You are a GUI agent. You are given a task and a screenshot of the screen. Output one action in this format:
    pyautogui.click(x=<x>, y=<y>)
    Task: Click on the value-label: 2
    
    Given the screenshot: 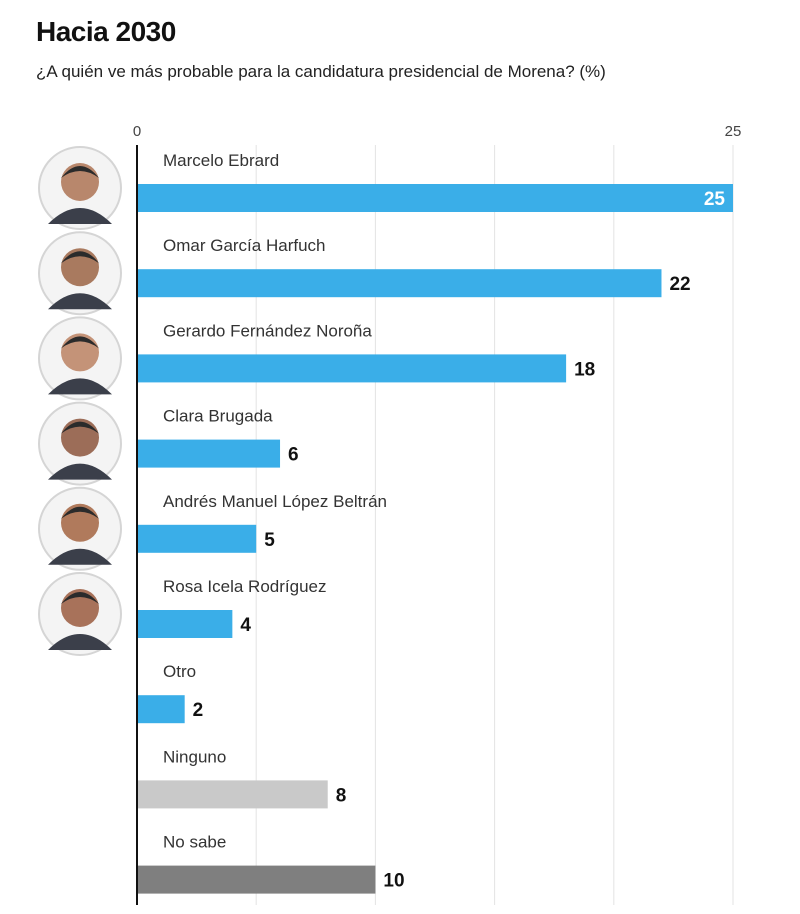 What is the action you would take?
    pyautogui.click(x=198, y=710)
    